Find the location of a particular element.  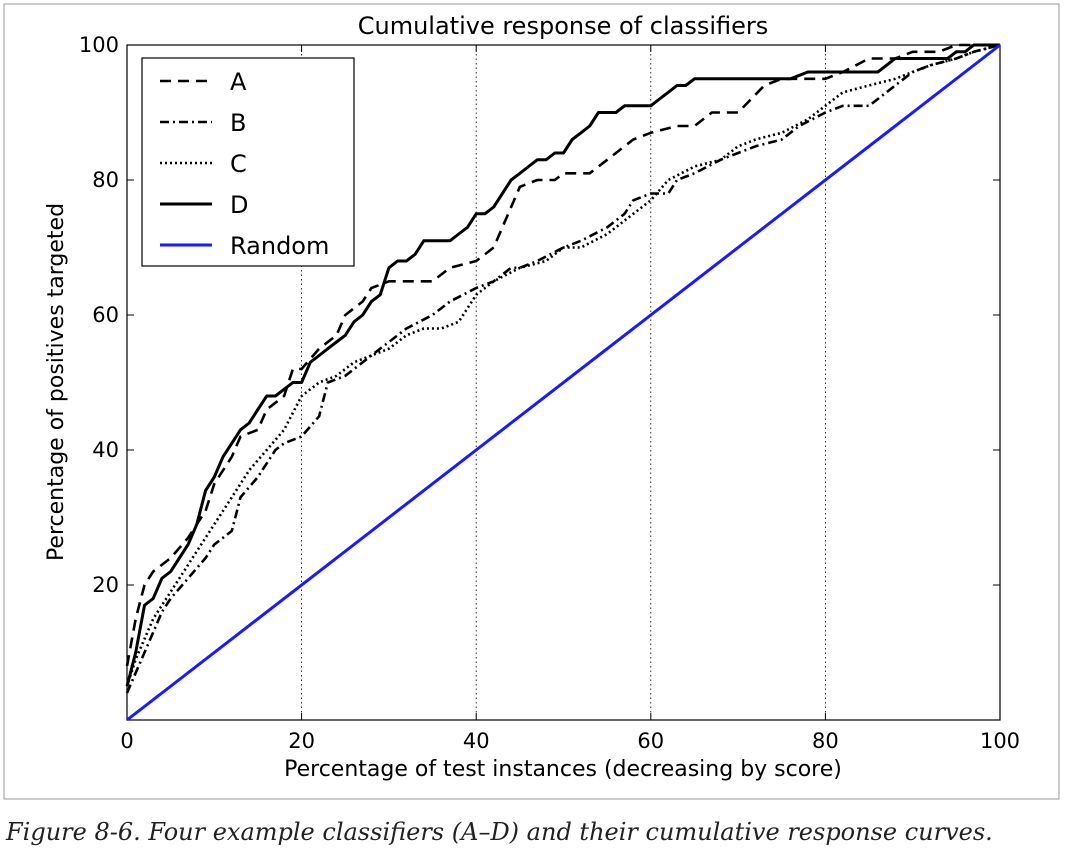

legend-label-d: D is located at coordinates (239, 205).